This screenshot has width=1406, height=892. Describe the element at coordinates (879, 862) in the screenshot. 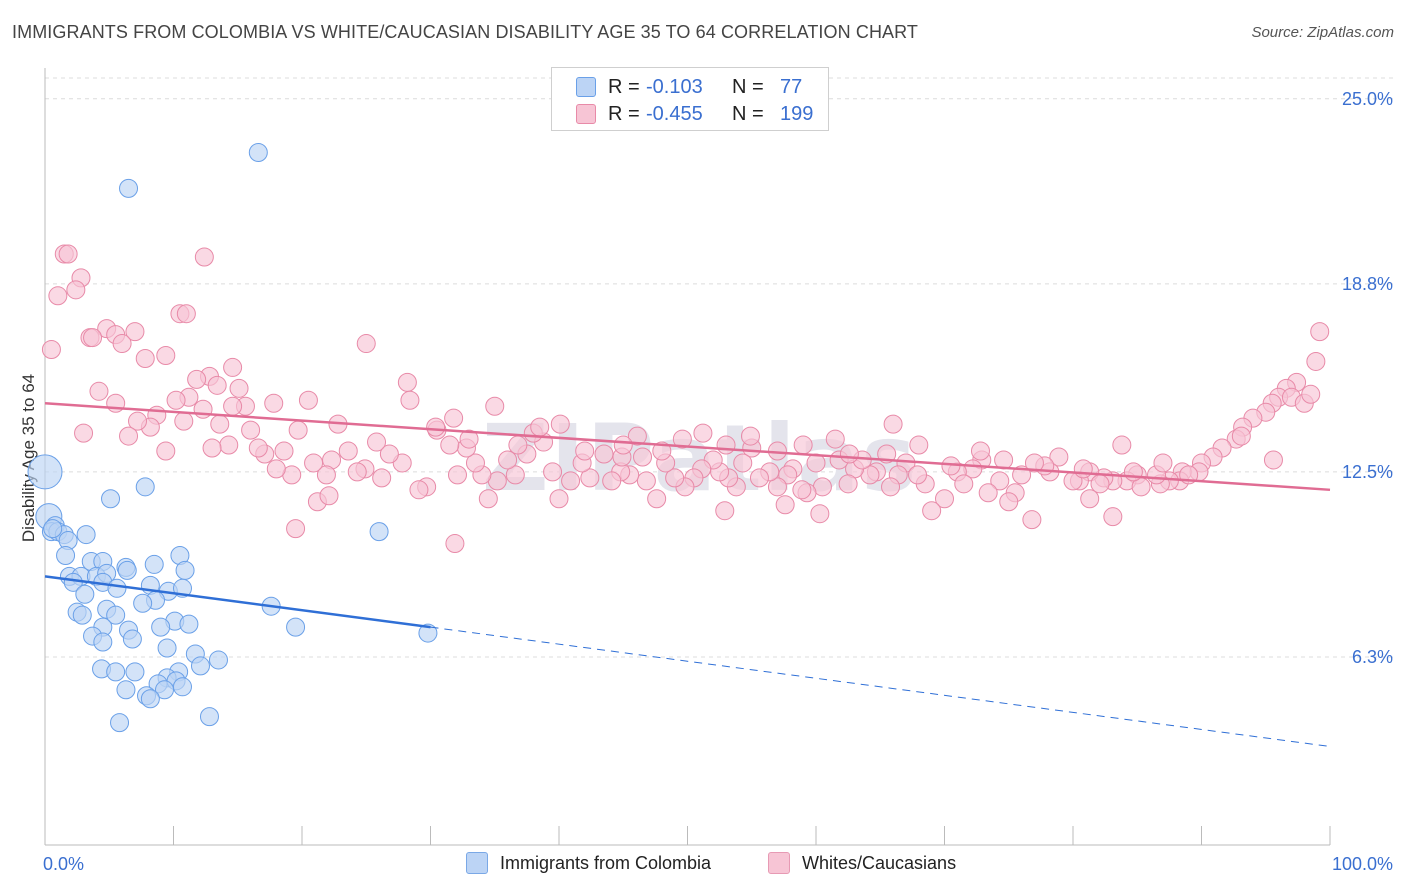

I see `bottom-legend-label-whites: Whites/Caucasians` at that location.